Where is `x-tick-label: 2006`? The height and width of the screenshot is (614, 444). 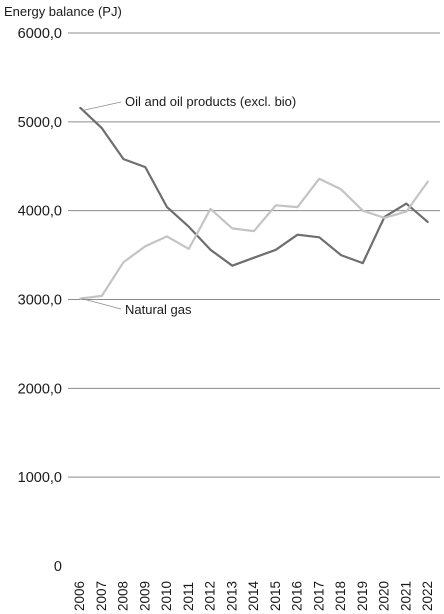 x-tick-label: 2006 is located at coordinates (79, 596).